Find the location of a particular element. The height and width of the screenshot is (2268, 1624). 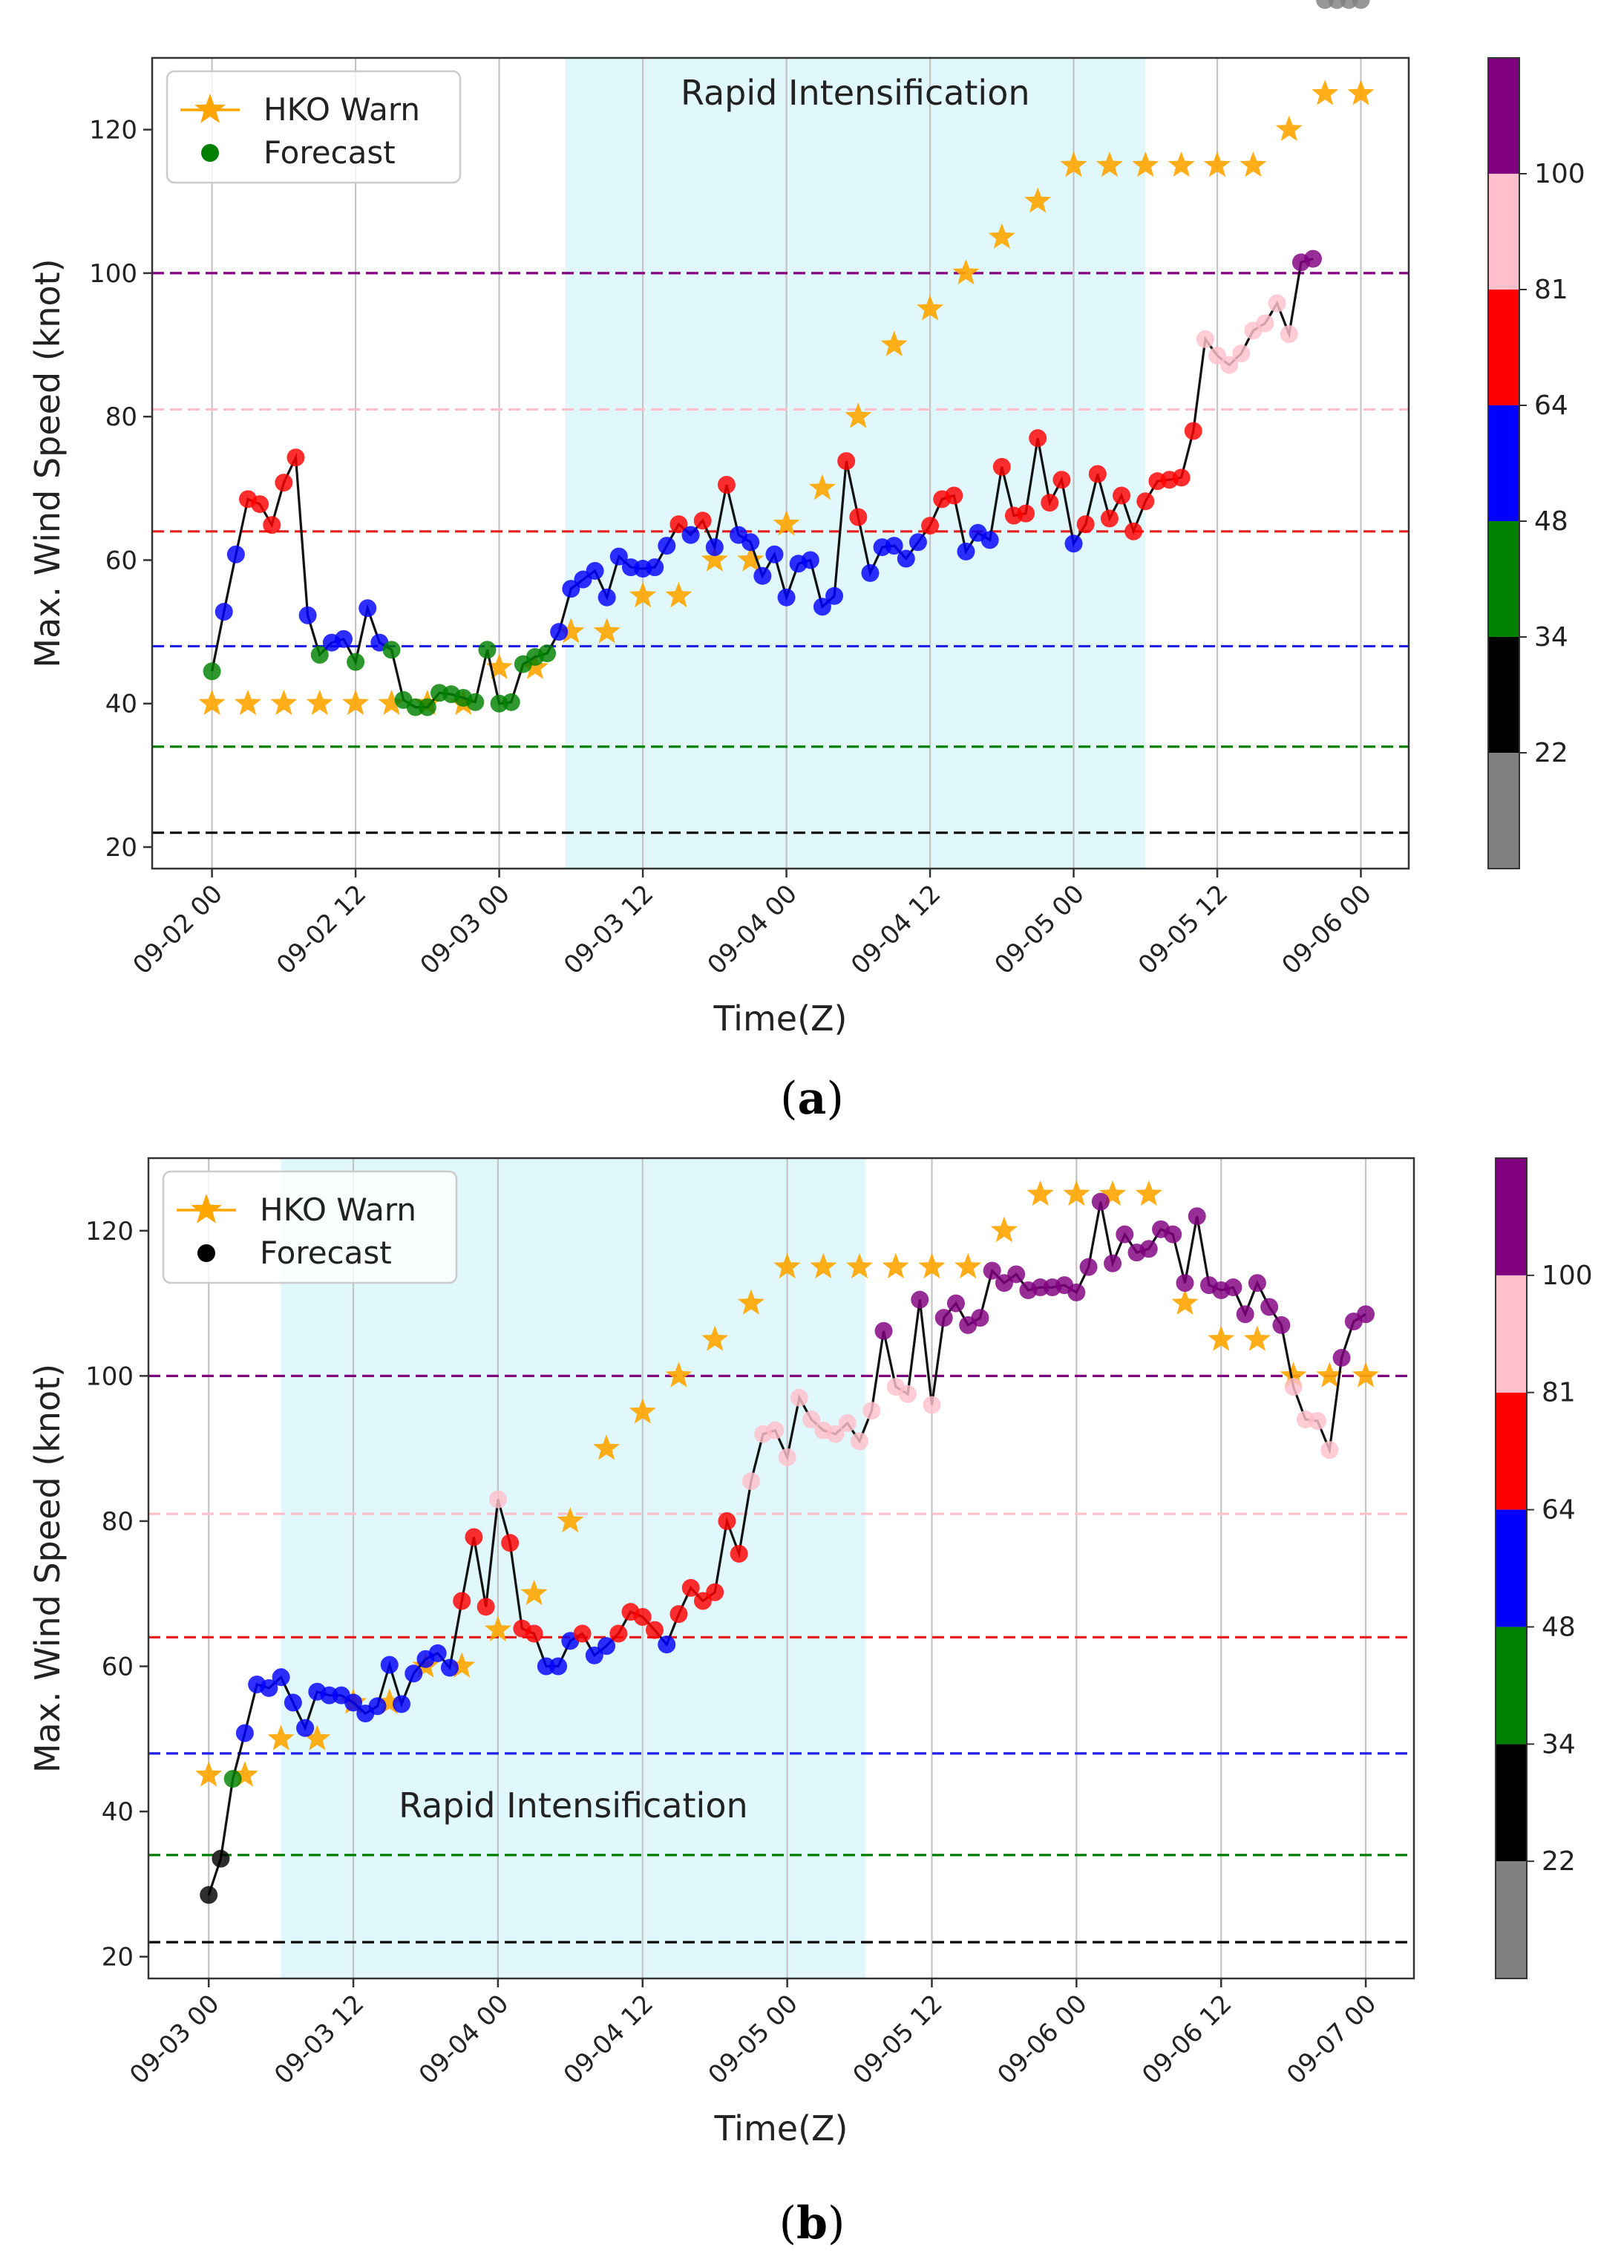

y-tick-label: 40 is located at coordinates (118, 1812).